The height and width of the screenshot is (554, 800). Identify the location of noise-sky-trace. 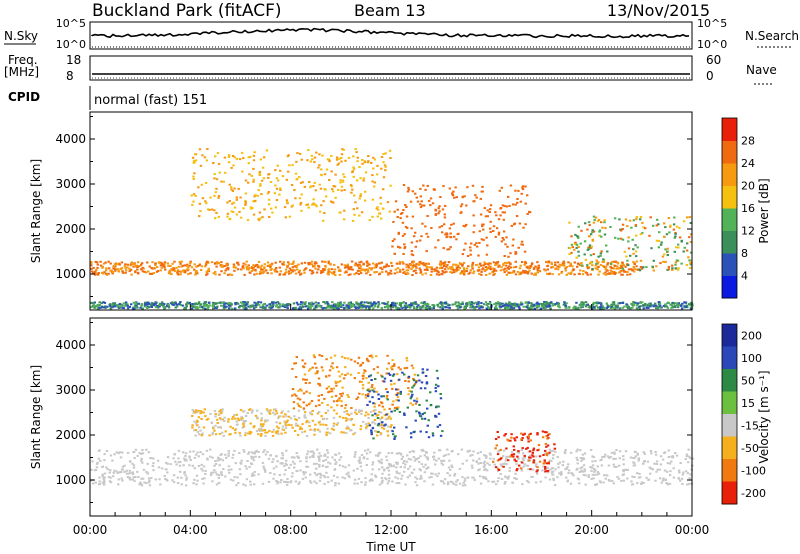
(390, 33).